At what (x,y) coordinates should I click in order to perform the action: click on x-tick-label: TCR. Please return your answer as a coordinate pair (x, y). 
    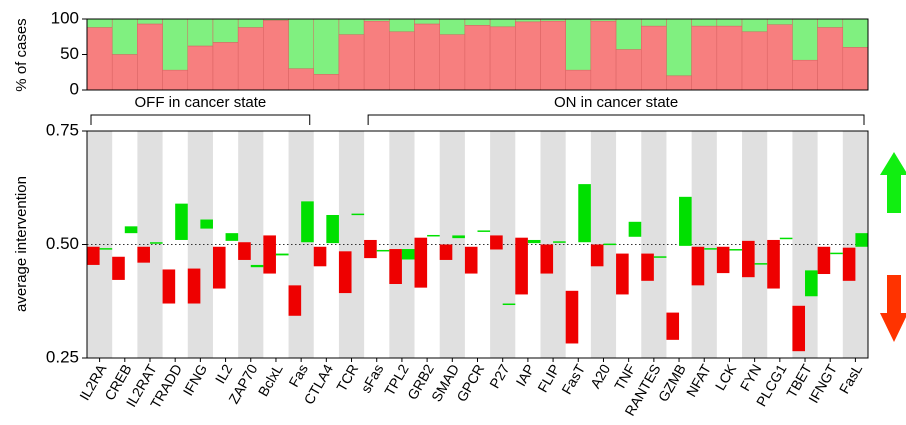
    Looking at the image, I should click on (347, 377).